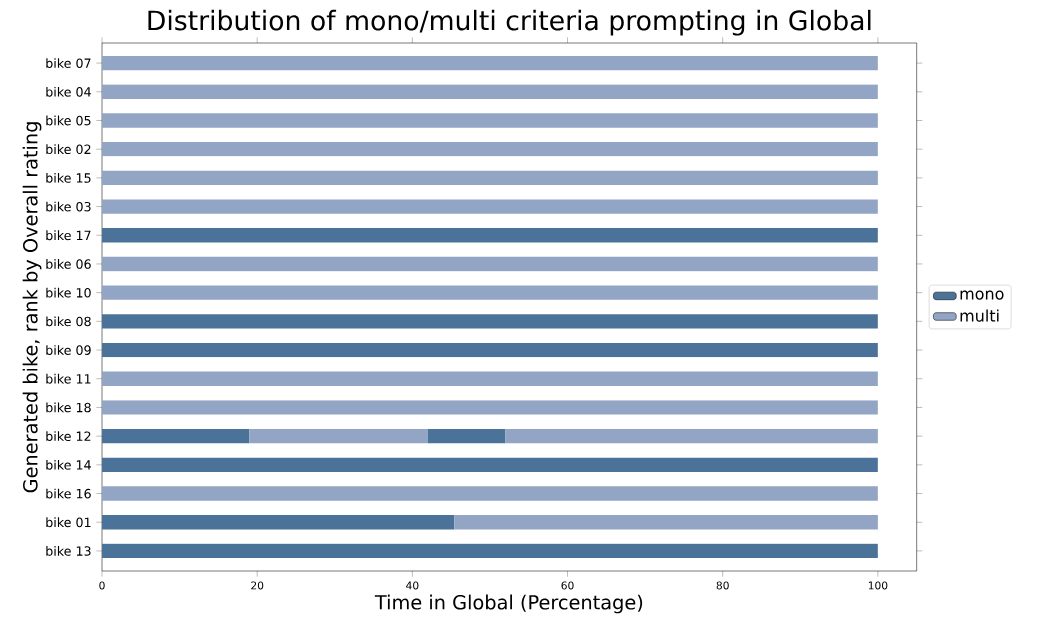 The image size is (1041, 619). I want to click on y-tick-label: bike 06, so click(68, 264).